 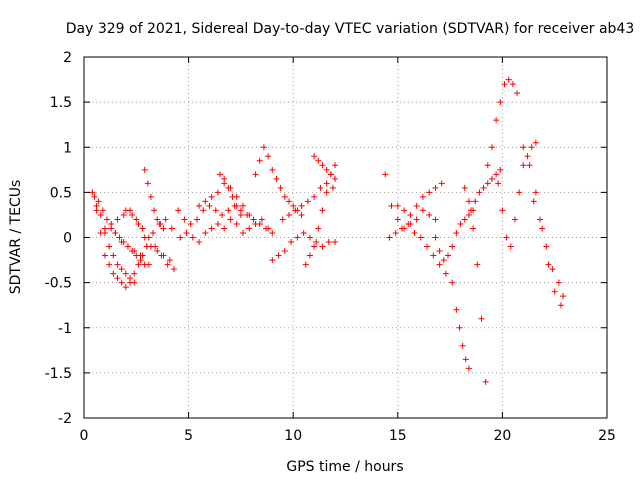 What do you see at coordinates (398, 436) in the screenshot?
I see `x-tick-label: 15` at bounding box center [398, 436].